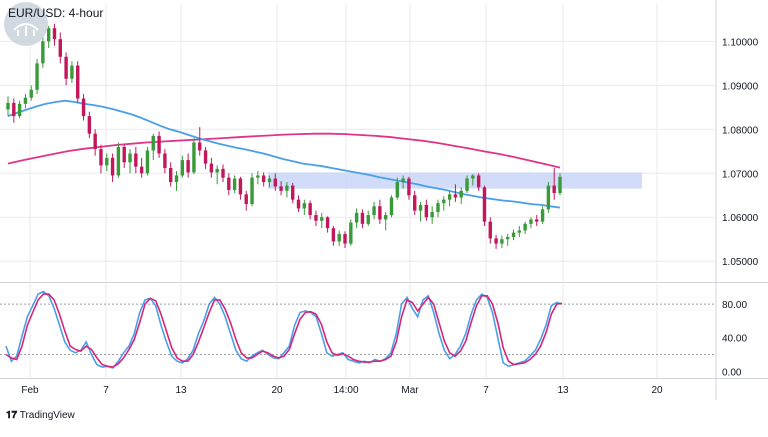 The image size is (768, 437). What do you see at coordinates (734, 339) in the screenshot?
I see `osc-y-tick-label: 40.00` at bounding box center [734, 339].